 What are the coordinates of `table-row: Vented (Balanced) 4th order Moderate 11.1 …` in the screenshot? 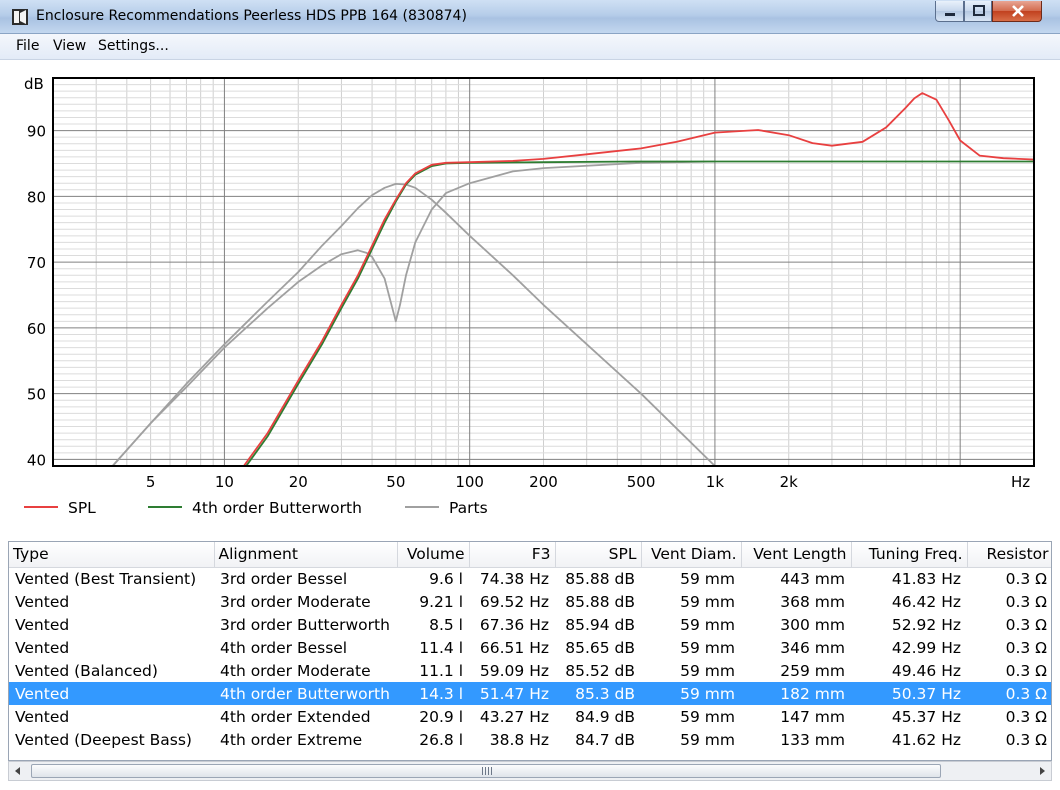 It's located at (530, 670).